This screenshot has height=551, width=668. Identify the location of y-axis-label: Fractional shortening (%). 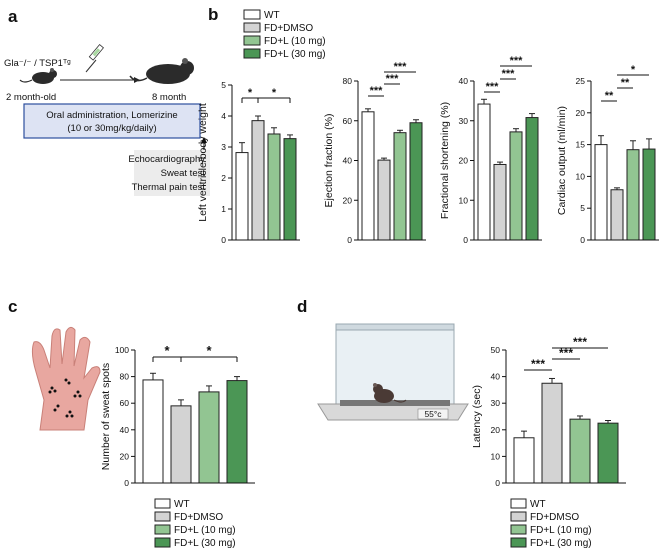
(445, 160).